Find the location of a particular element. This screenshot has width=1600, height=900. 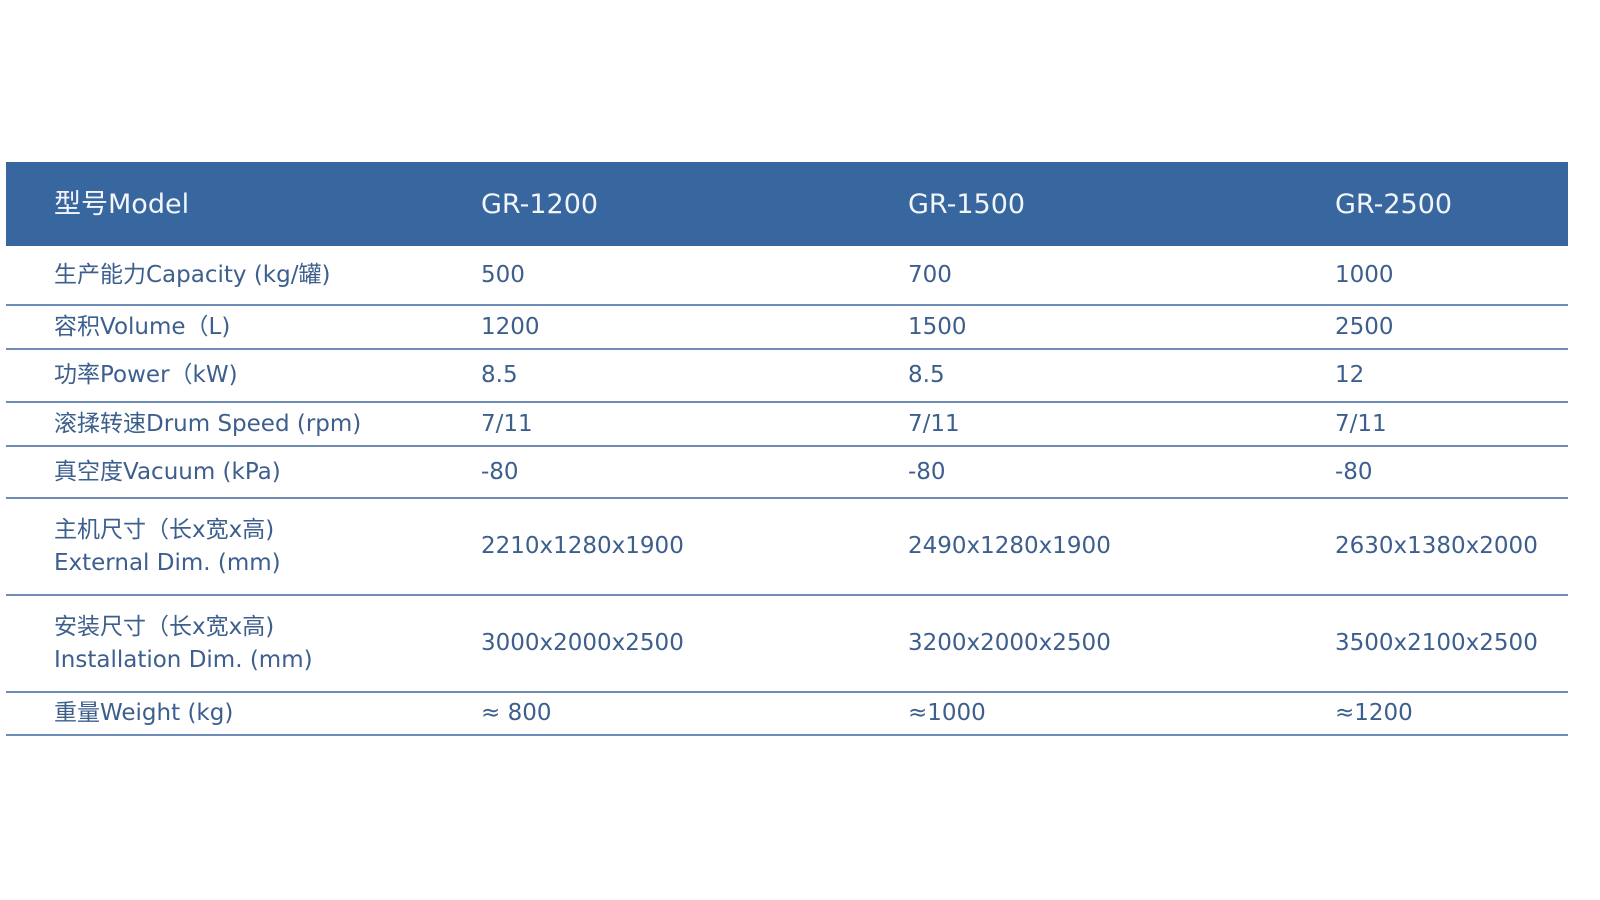

header-model-gr1200: GR-1200 is located at coordinates (540, 204).